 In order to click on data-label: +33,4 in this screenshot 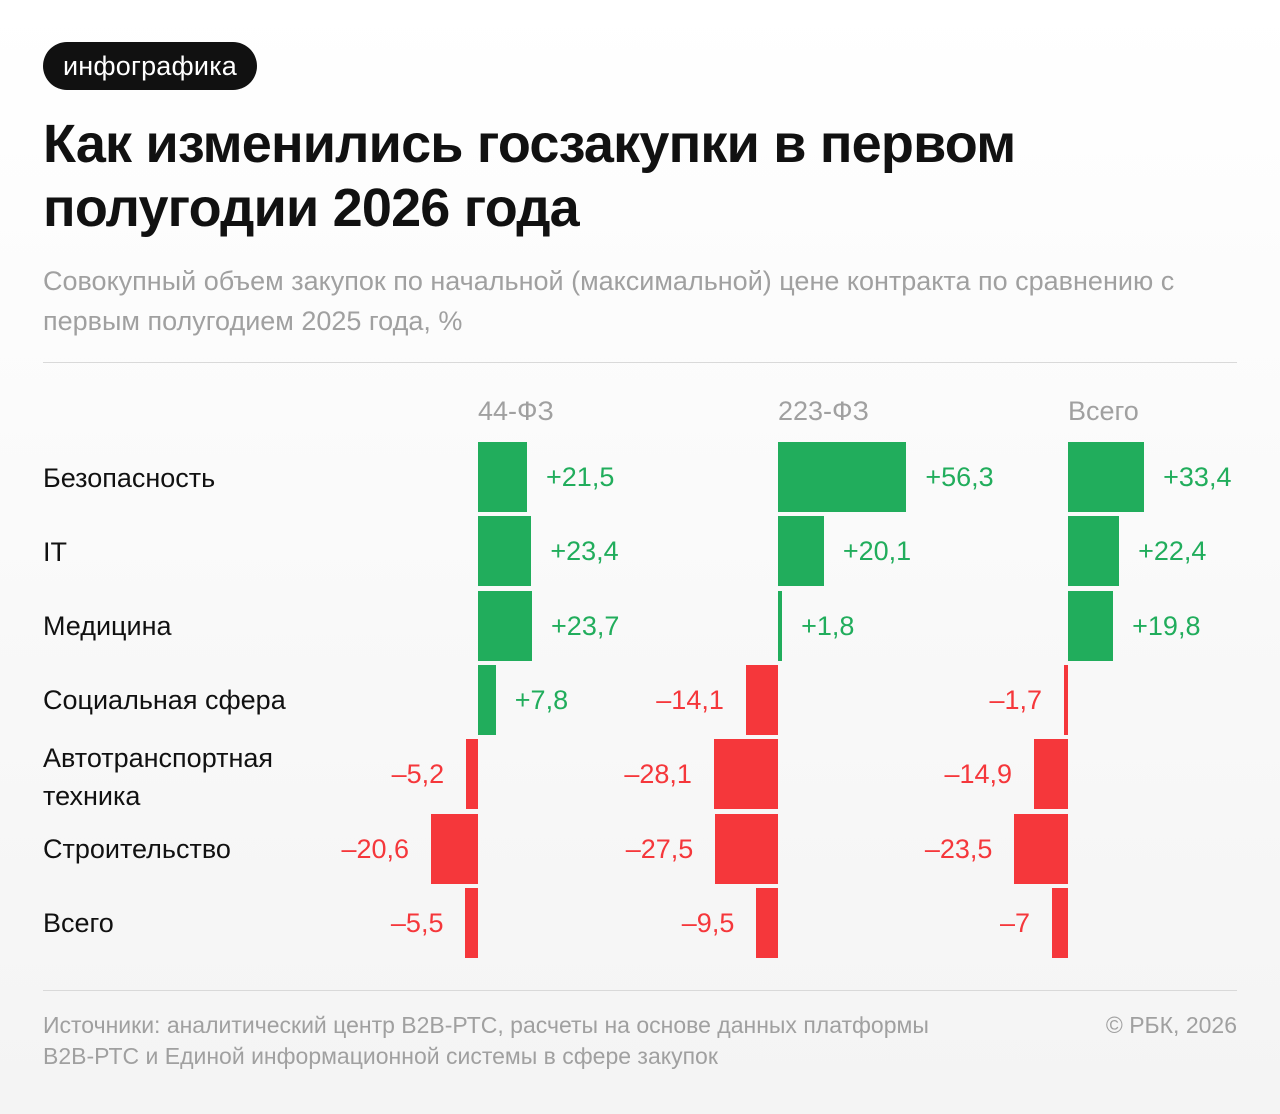, I will do `click(1197, 477)`.